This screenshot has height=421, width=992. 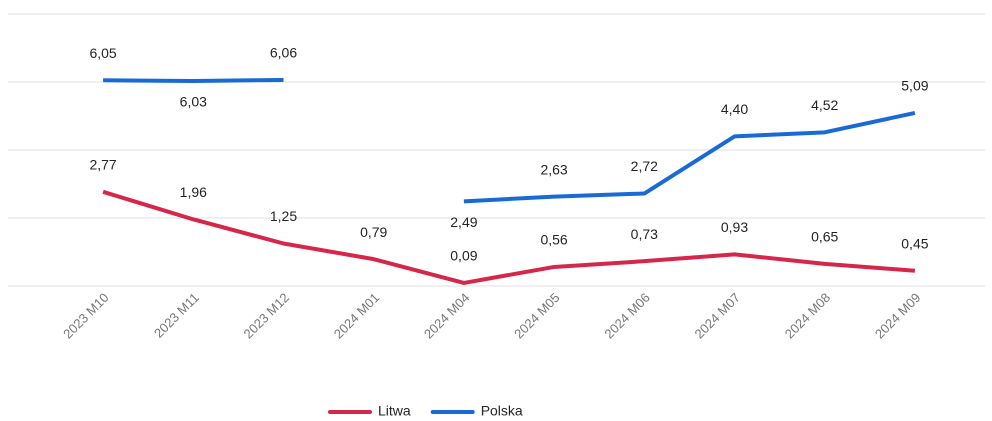 What do you see at coordinates (373, 232) in the screenshot?
I see `data-label: 0,79` at bounding box center [373, 232].